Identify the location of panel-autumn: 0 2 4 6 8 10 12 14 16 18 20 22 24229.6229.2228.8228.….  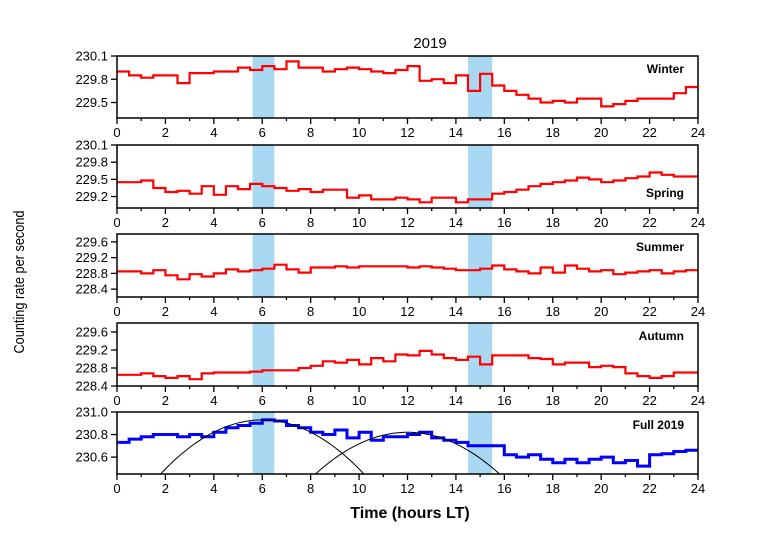
(390, 365).